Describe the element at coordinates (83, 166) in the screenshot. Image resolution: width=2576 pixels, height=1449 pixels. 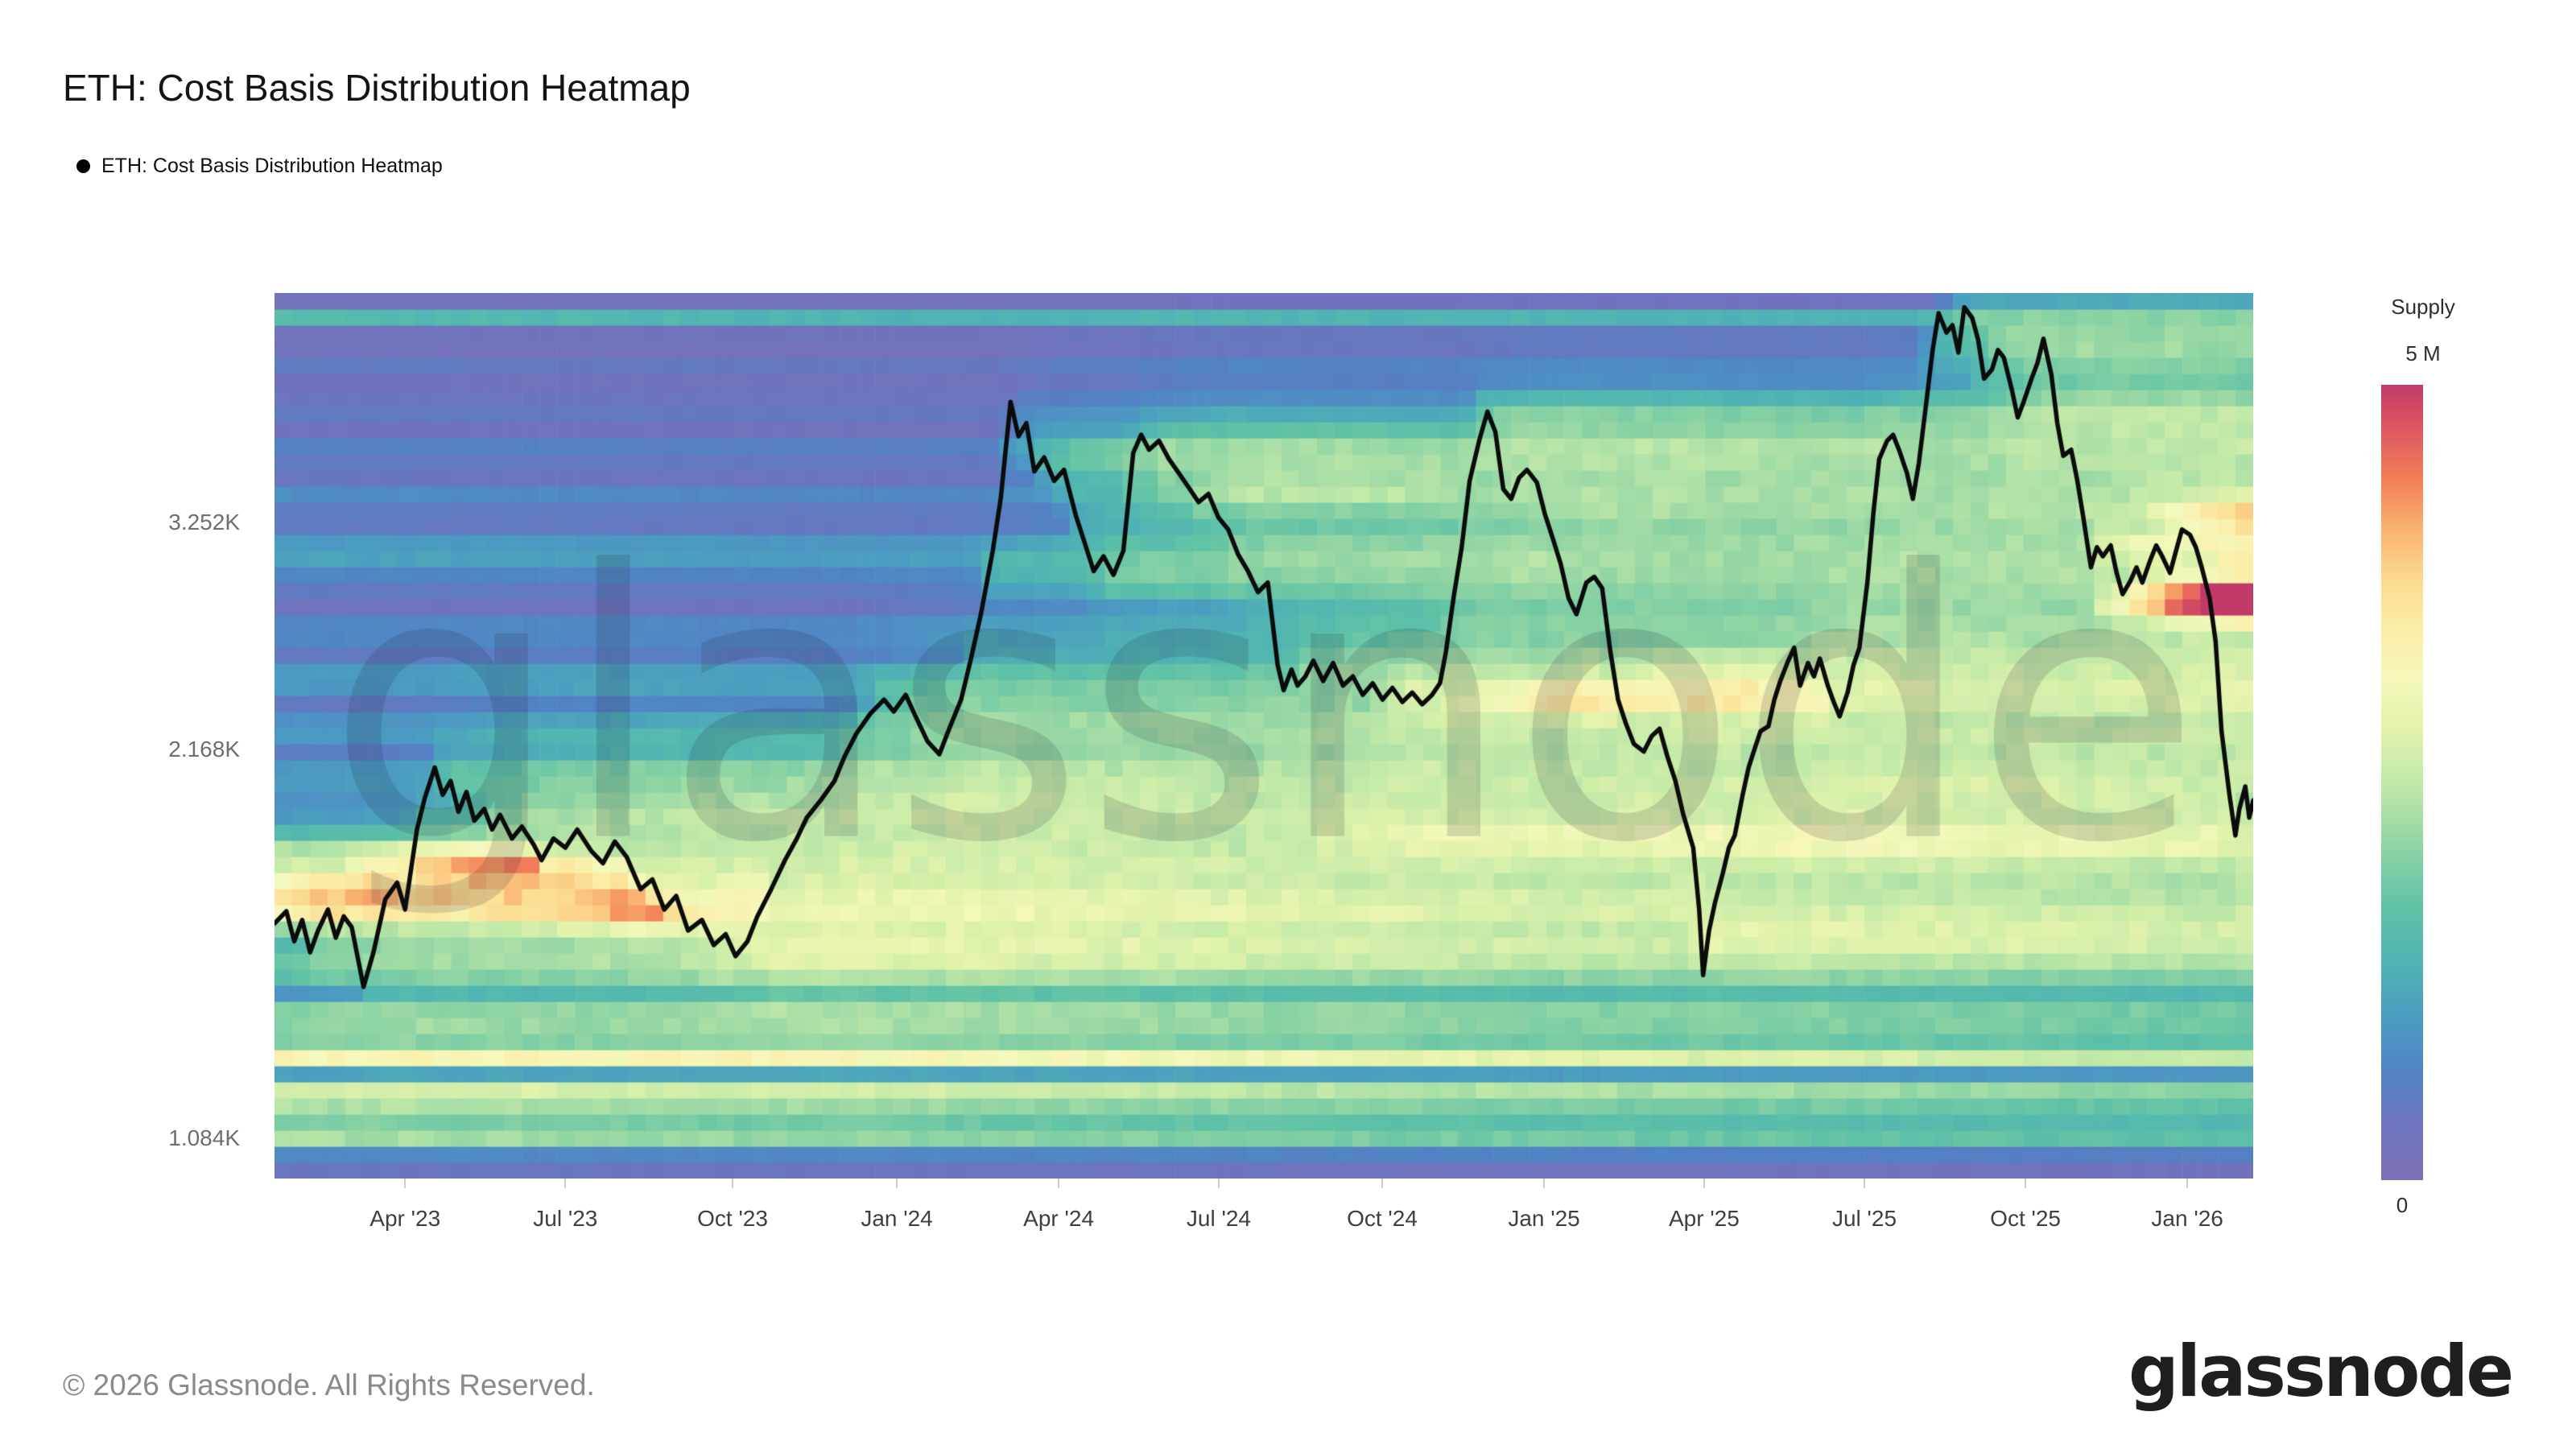
I see `legend-dot-icon` at that location.